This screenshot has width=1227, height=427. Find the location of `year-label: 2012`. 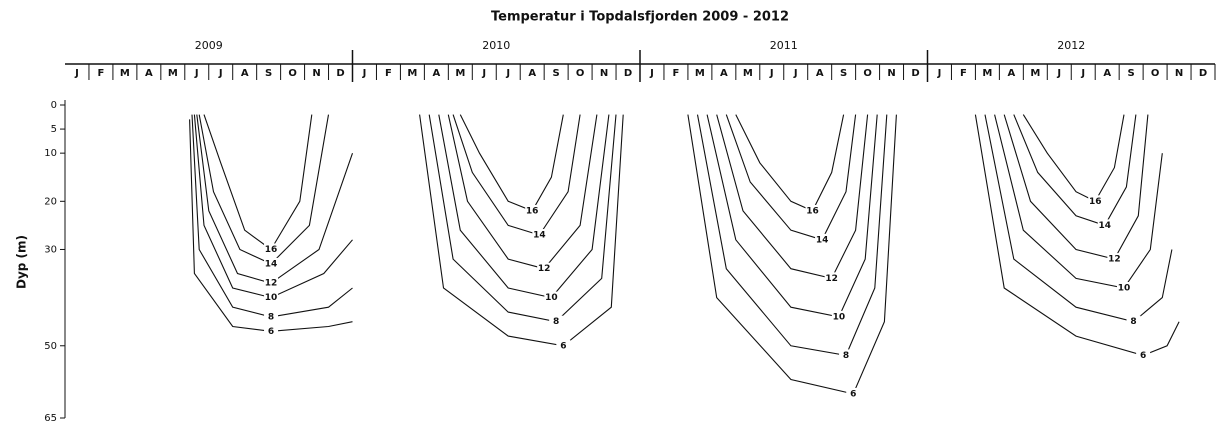

year-label: 2012 is located at coordinates (1071, 45).